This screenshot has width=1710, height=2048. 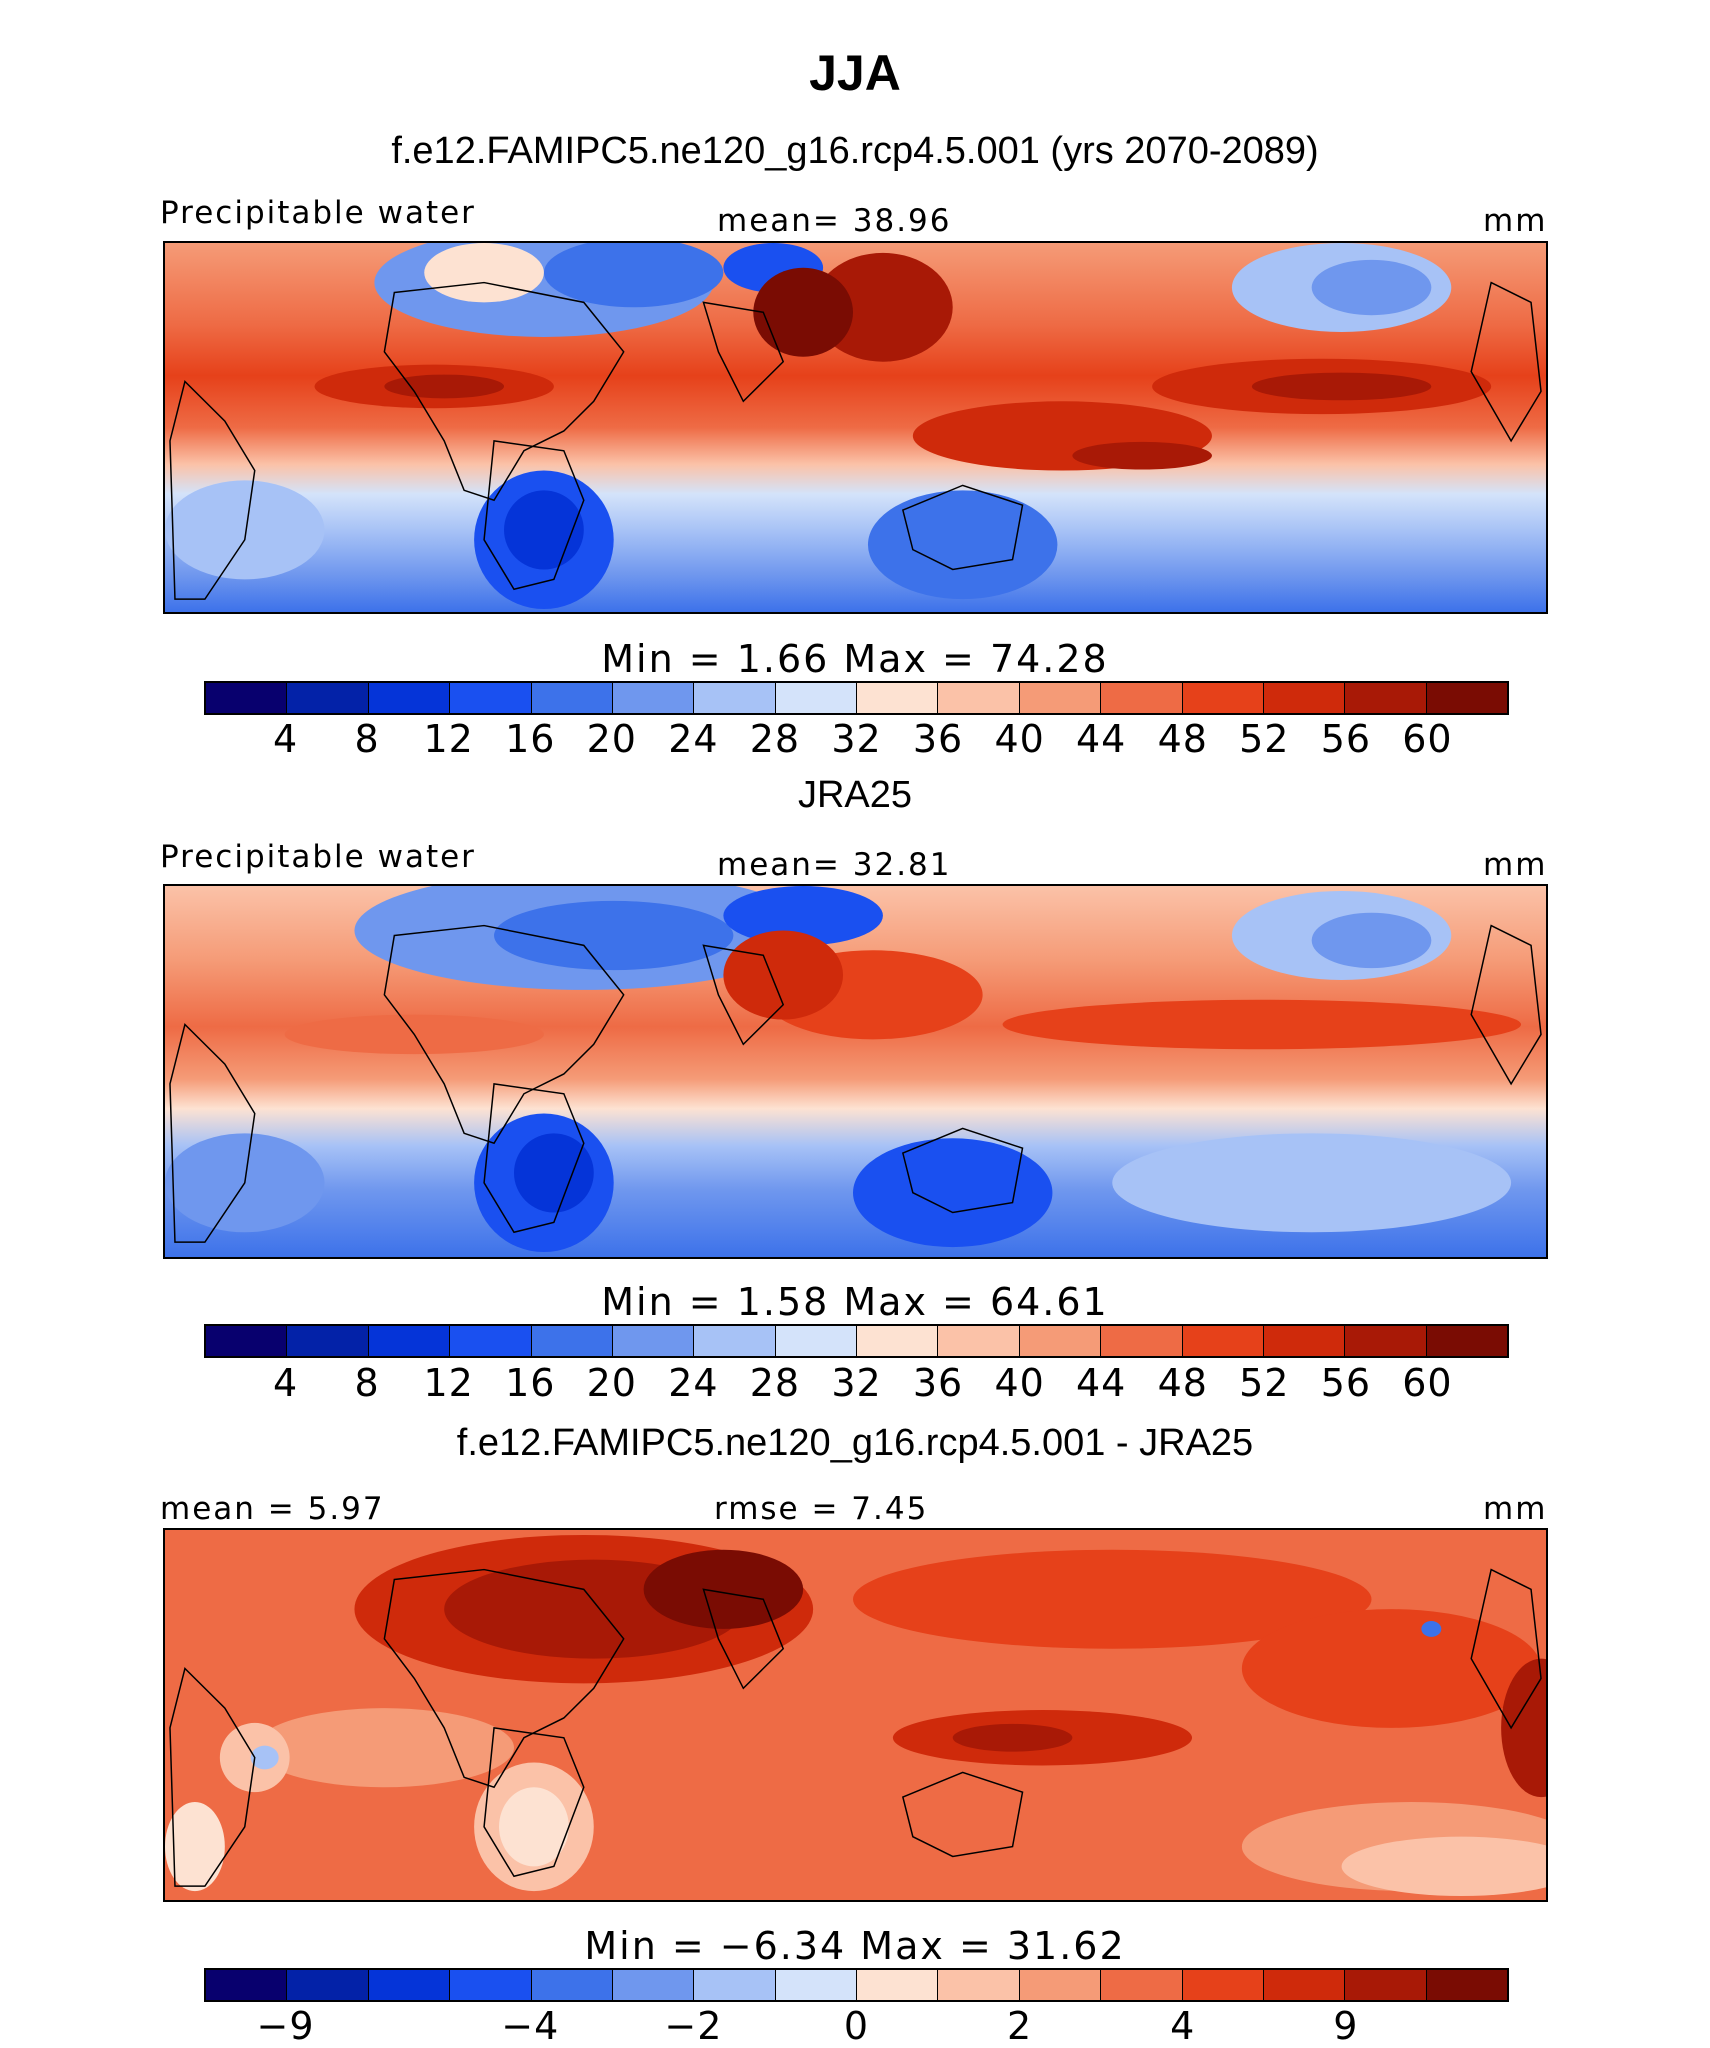 What do you see at coordinates (834, 865) in the screenshot?
I see `panel-2-mean-label: mean= 32.81` at bounding box center [834, 865].